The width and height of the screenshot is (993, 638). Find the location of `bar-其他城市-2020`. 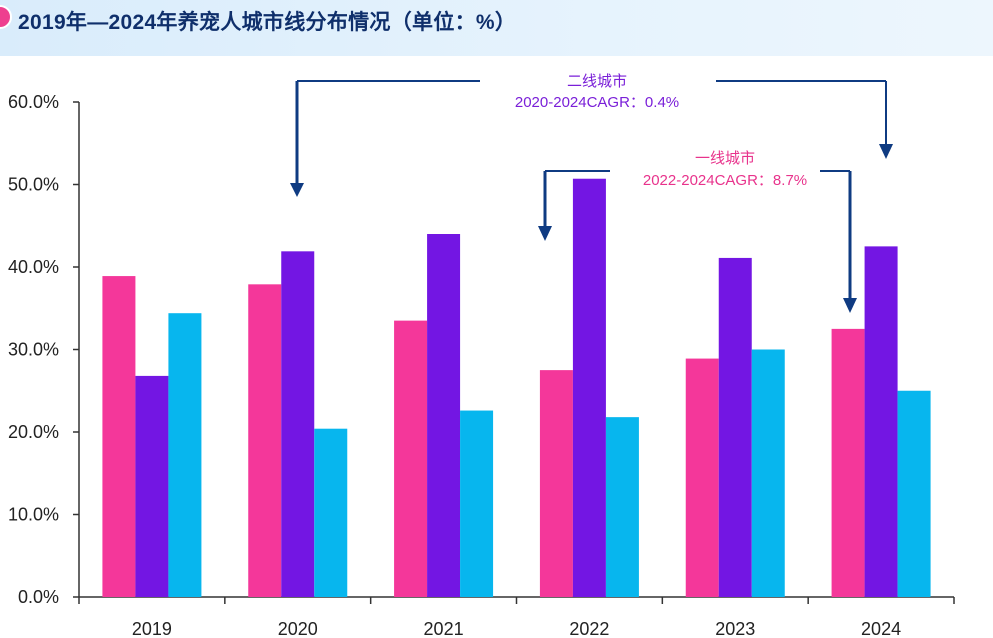

bar-其他城市-2020 is located at coordinates (331, 512).